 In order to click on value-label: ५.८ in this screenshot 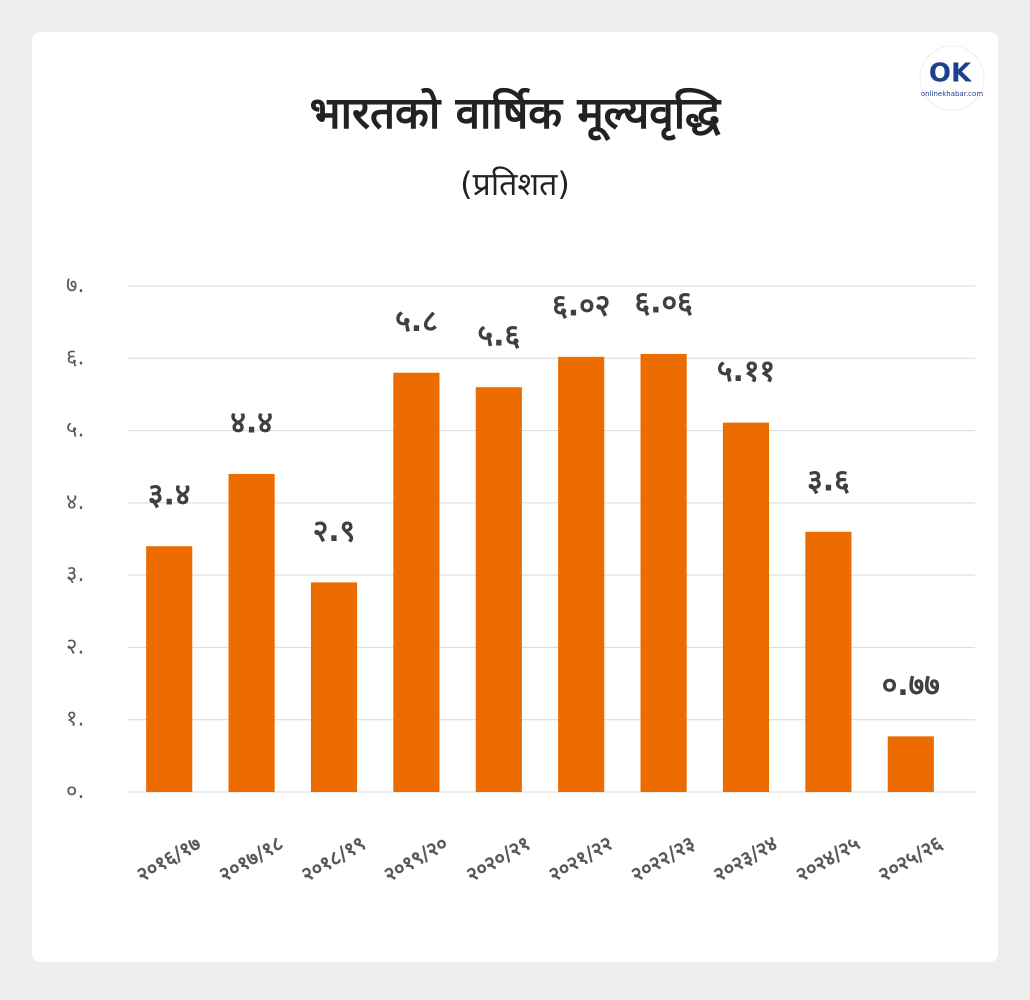, I will do `click(416, 321)`.